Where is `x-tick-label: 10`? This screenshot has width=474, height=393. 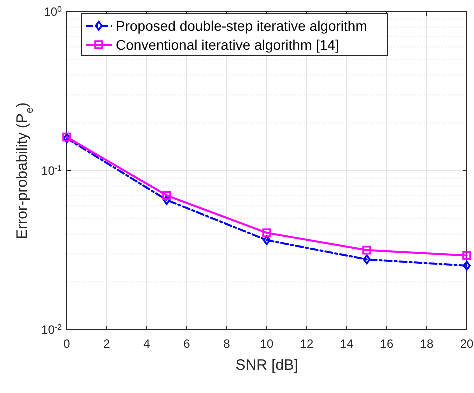
x-tick-label: 10 is located at coordinates (267, 344).